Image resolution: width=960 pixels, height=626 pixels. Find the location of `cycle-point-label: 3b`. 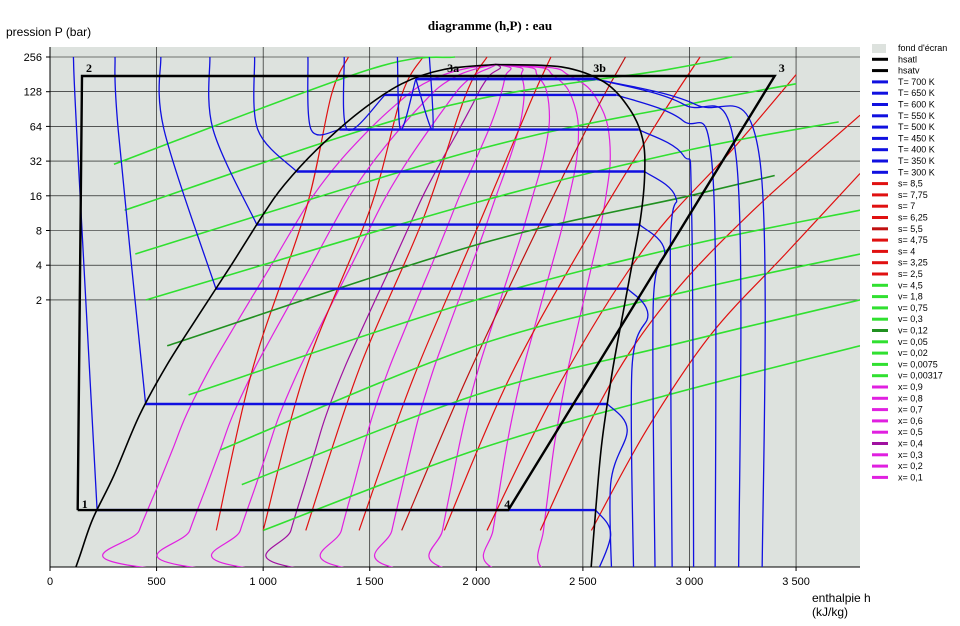

cycle-point-label: 3b is located at coordinates (599, 68).